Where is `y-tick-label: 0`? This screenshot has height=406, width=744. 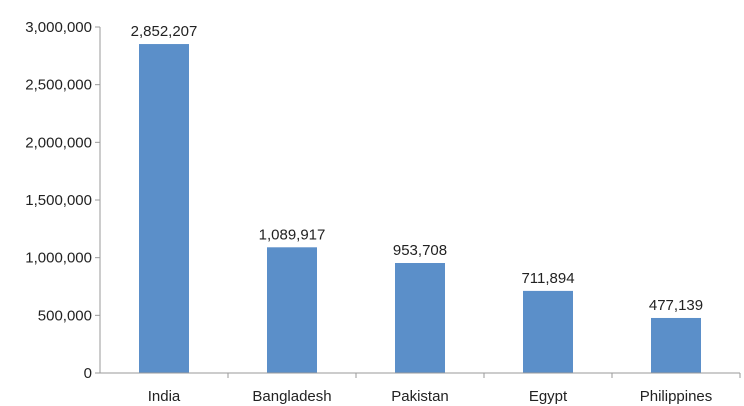
y-tick-label: 0 is located at coordinates (88, 373).